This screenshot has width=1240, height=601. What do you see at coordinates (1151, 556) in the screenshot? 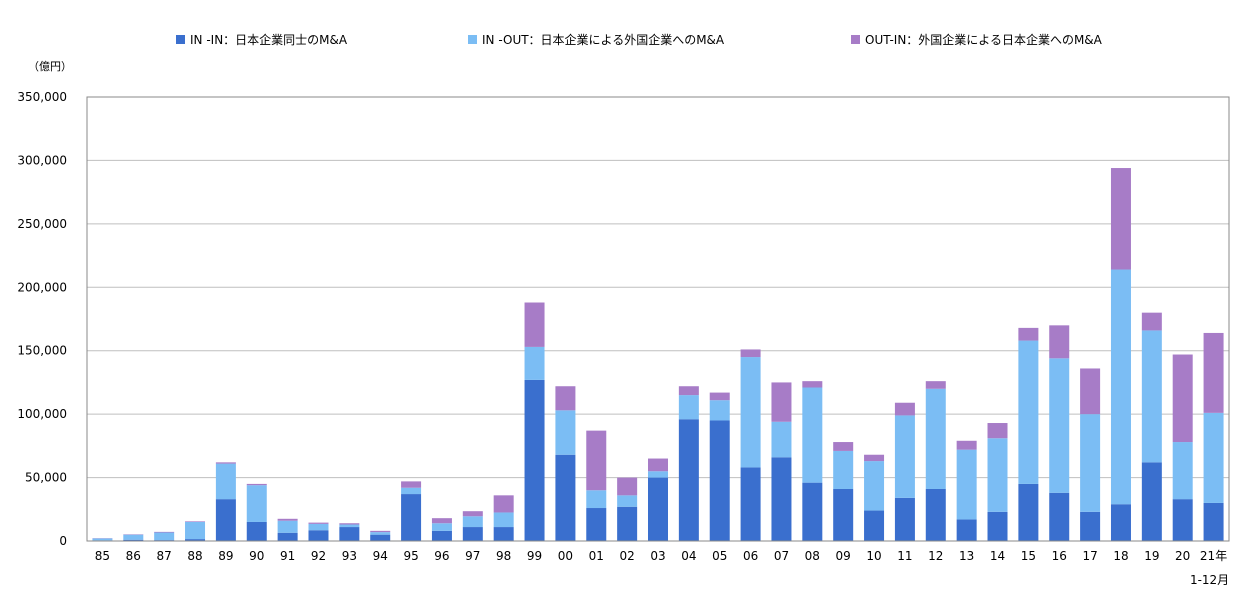
I see `x-tick-label: 19` at bounding box center [1151, 556].